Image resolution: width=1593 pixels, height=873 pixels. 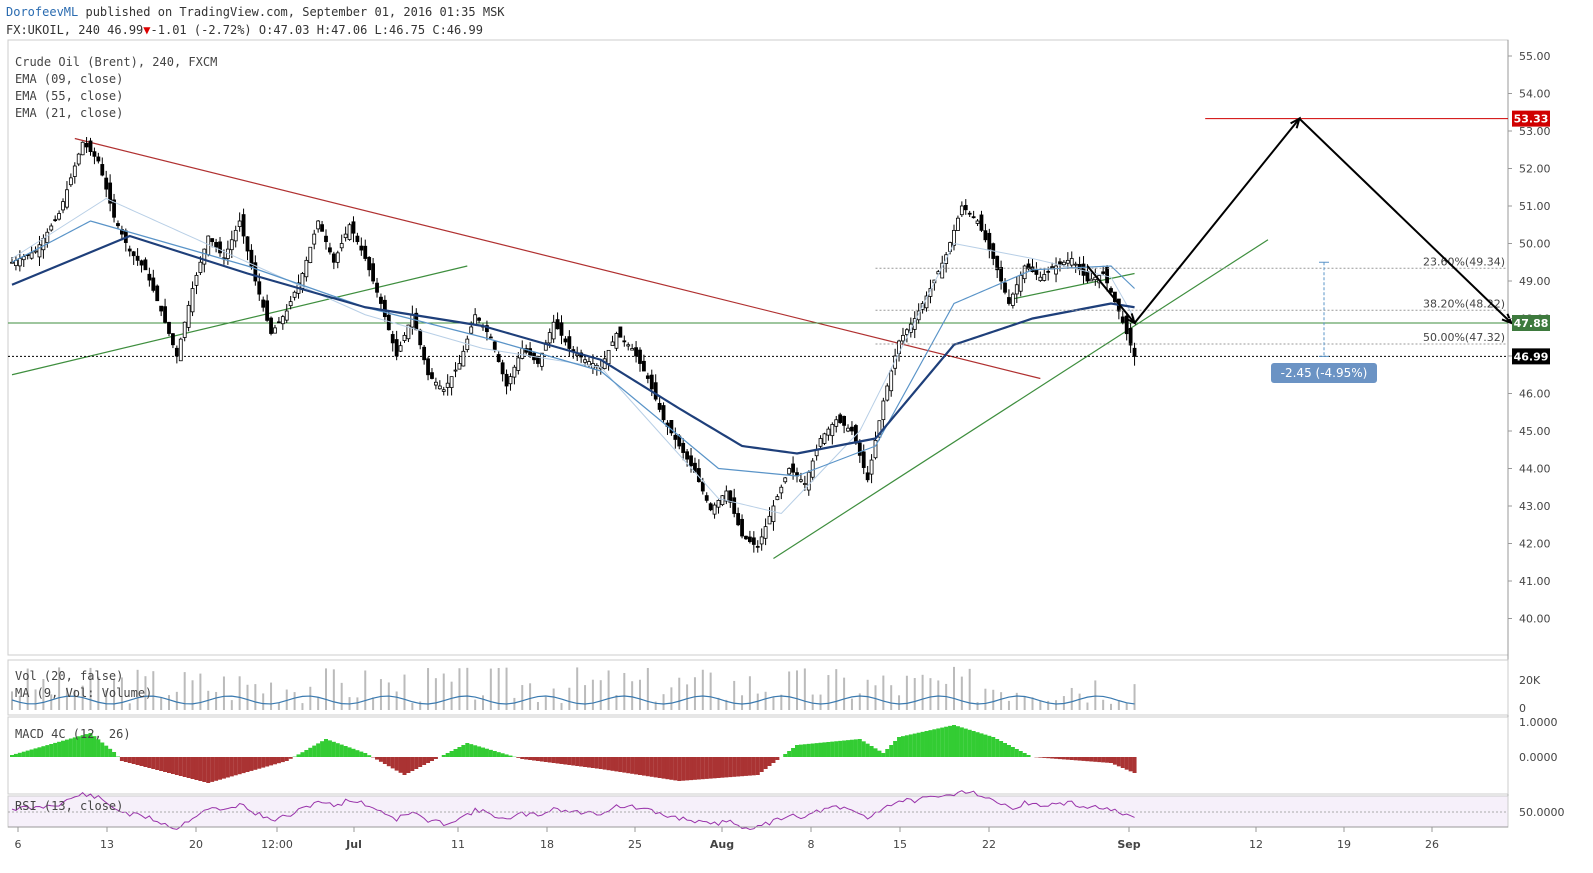 I want to click on down-arrow-icon: ▼, so click(x=147, y=30).